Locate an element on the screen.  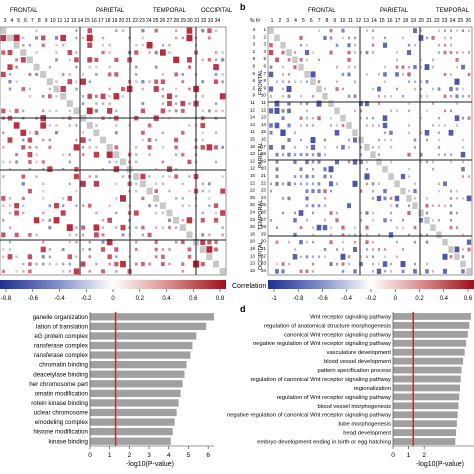
colorbar-right: -1 -0.8 -0.6 -0.4 -0.2 0 0.2 0.4 0.6 is located at coordinates (371, 291).